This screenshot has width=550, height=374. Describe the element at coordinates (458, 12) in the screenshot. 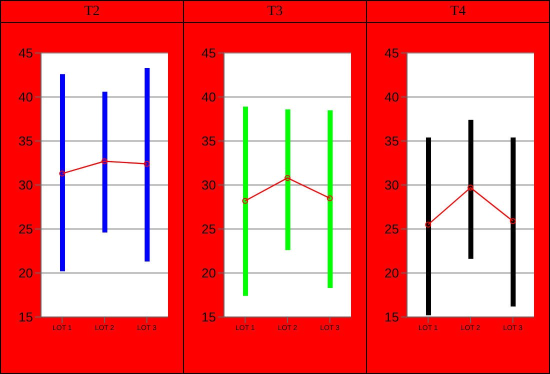

I see `chart-title: T4` at that location.